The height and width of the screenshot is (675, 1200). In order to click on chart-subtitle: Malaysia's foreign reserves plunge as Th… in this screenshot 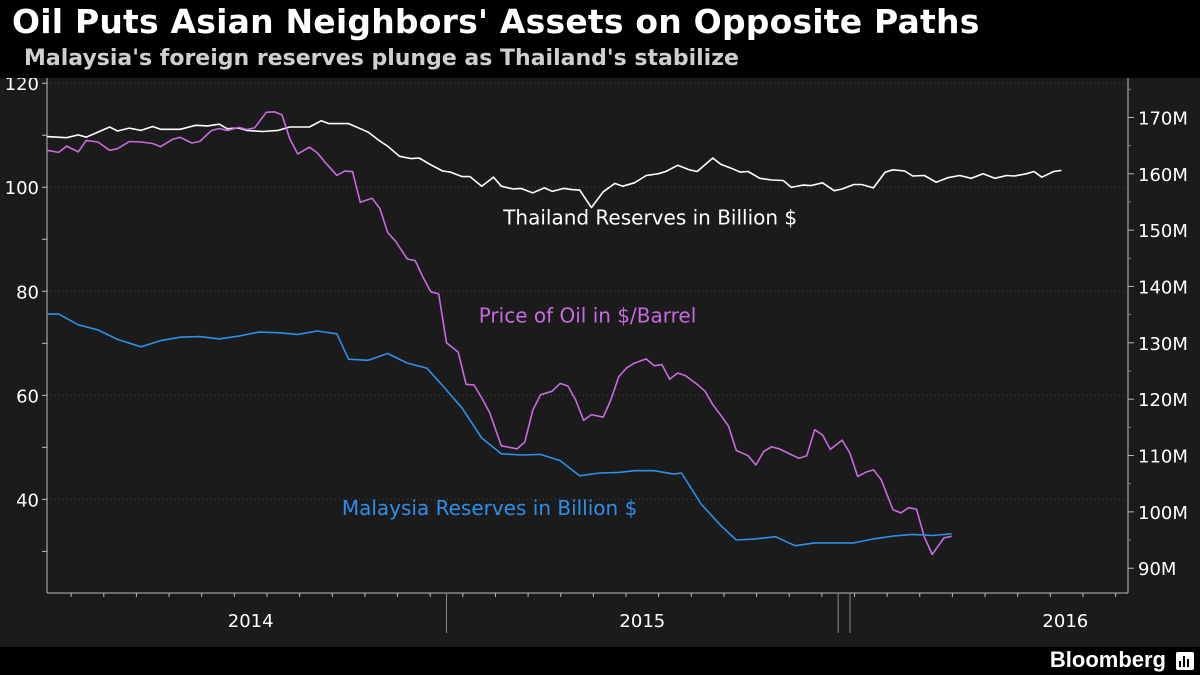, I will do `click(381, 58)`.